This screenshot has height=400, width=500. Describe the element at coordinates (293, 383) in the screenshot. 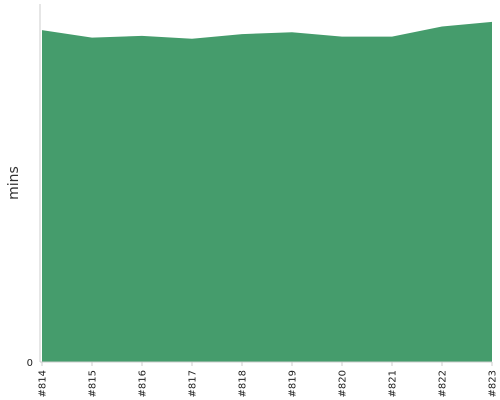

I see `x-tick-label: #819` at that location.